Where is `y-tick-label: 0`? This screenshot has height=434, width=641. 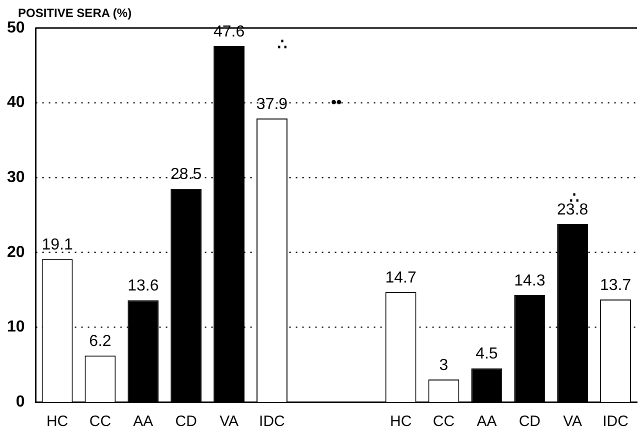
y-tick-label: 0 is located at coordinates (20, 401).